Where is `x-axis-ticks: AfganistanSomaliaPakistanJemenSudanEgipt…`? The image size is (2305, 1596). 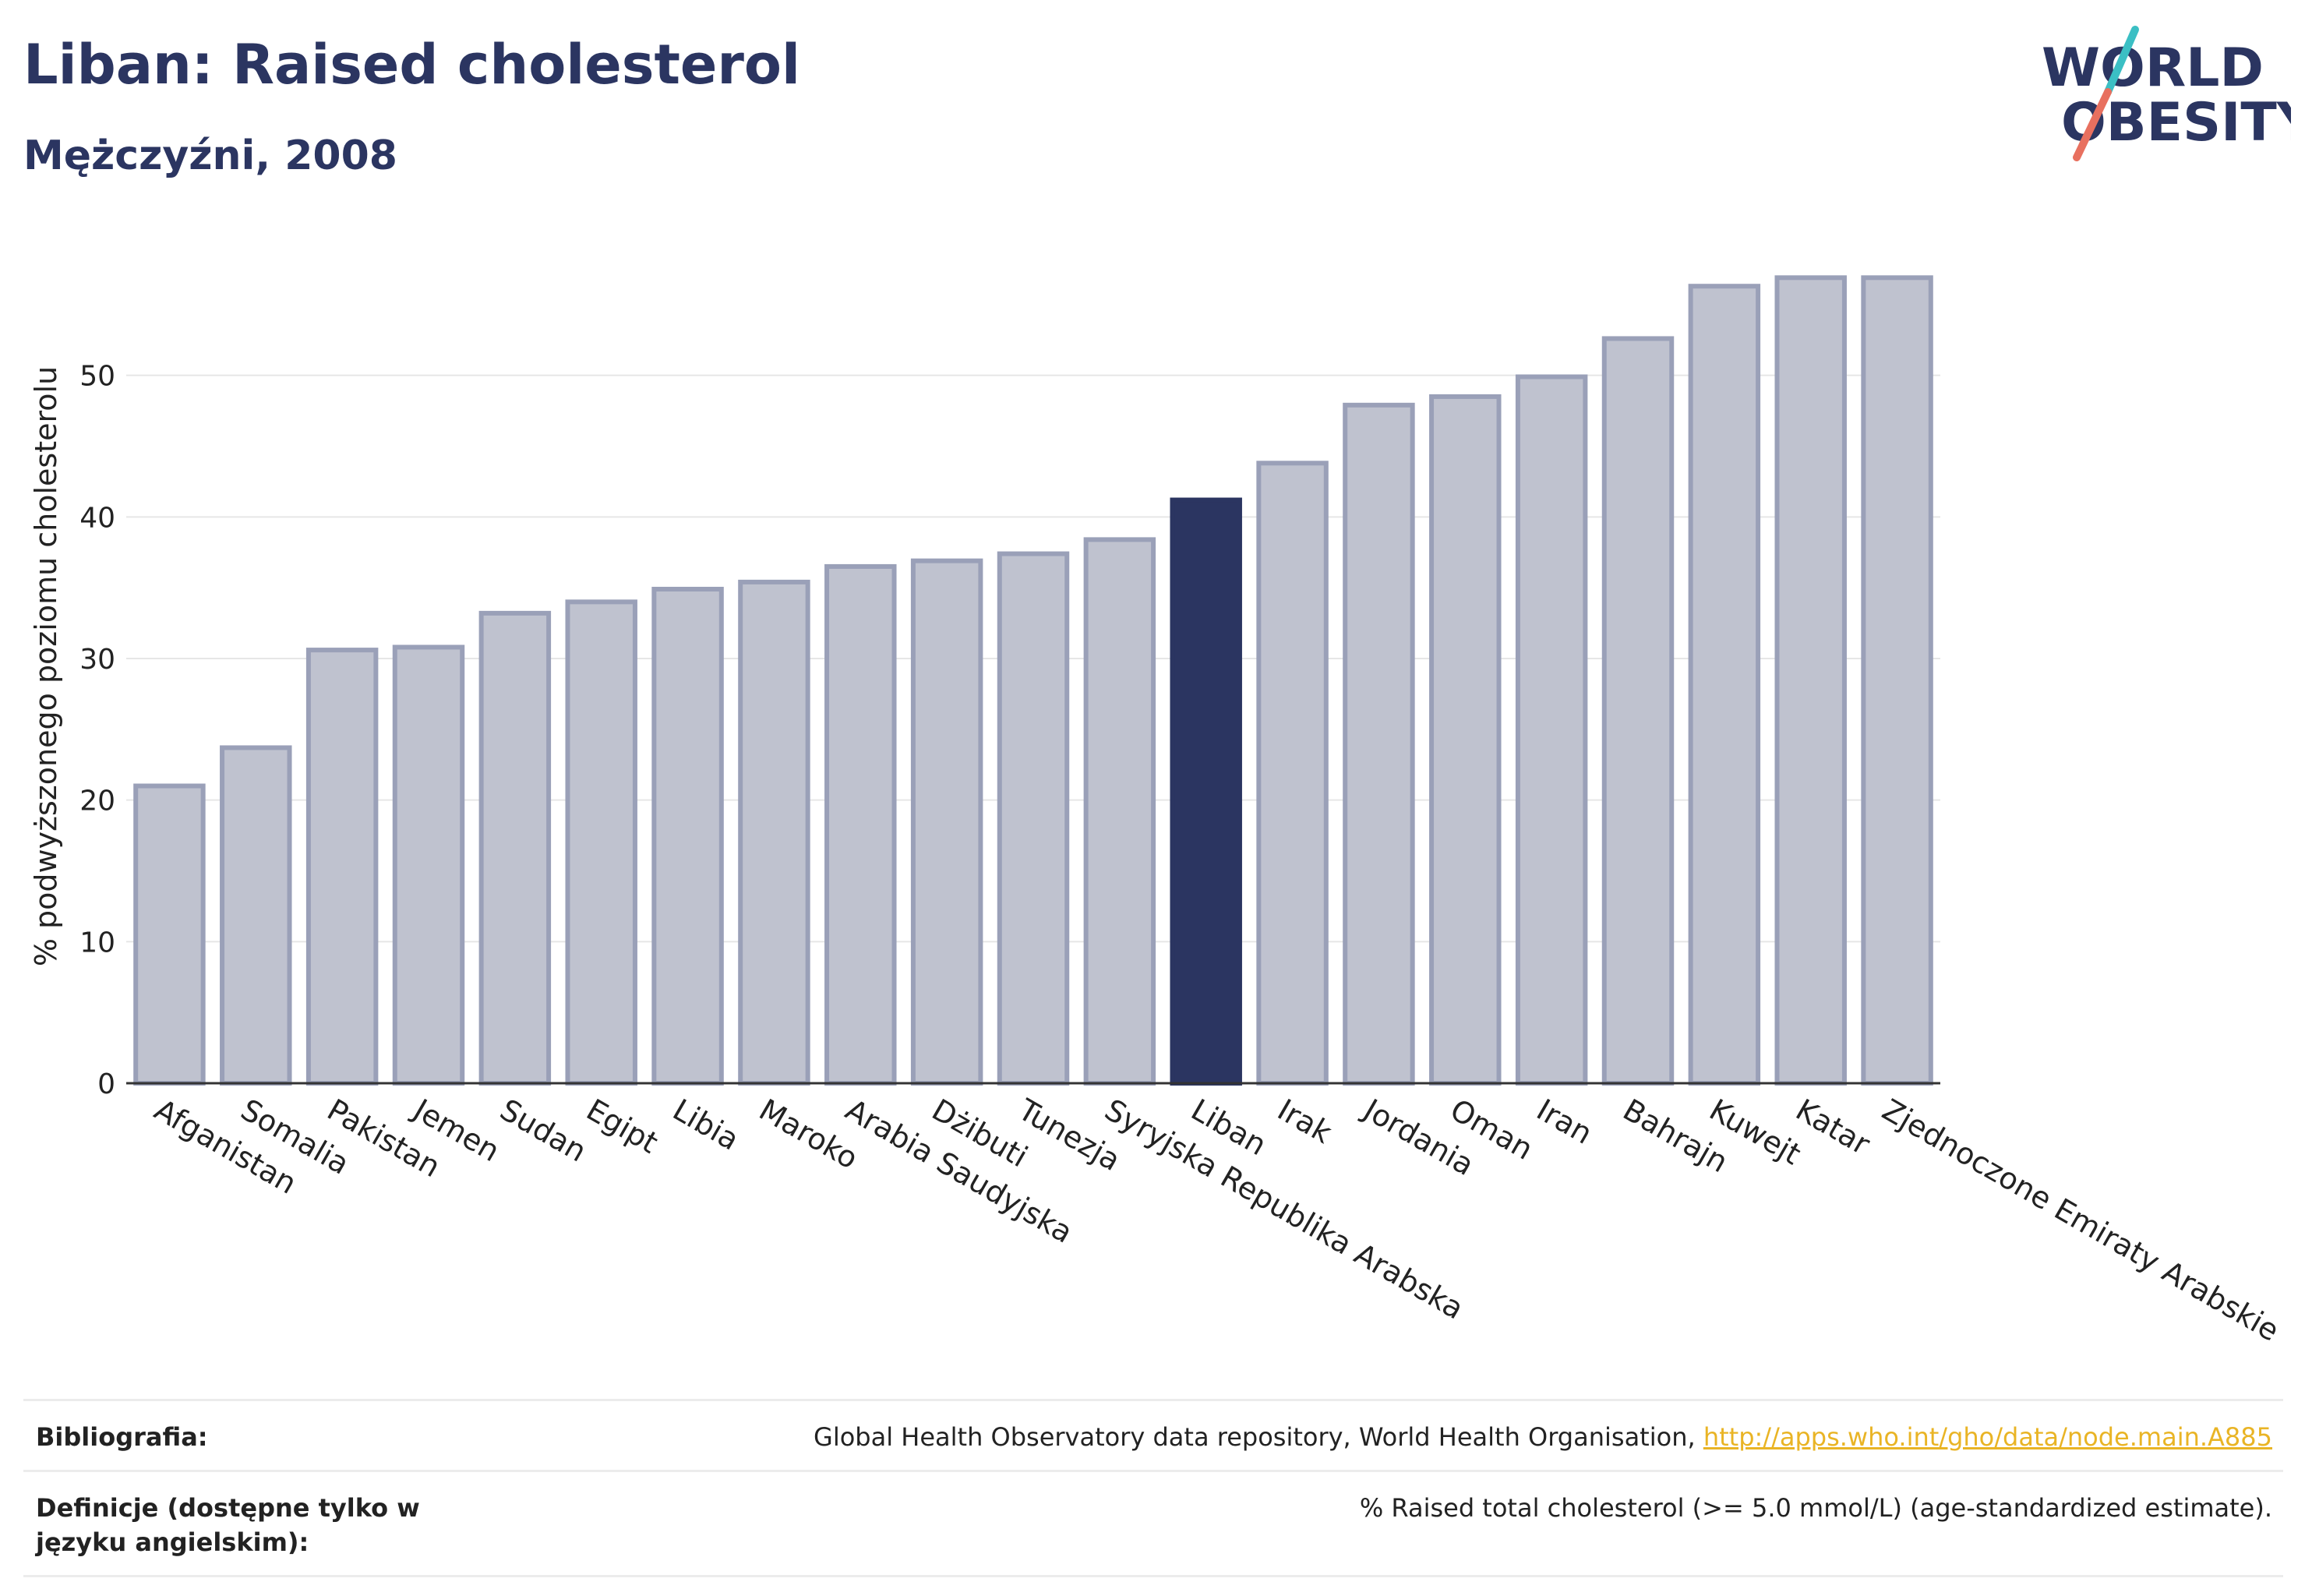
x-axis-ticks: AfganistanSomaliaPakistanJemenSudanEgipt… is located at coordinates (1217, 1220).